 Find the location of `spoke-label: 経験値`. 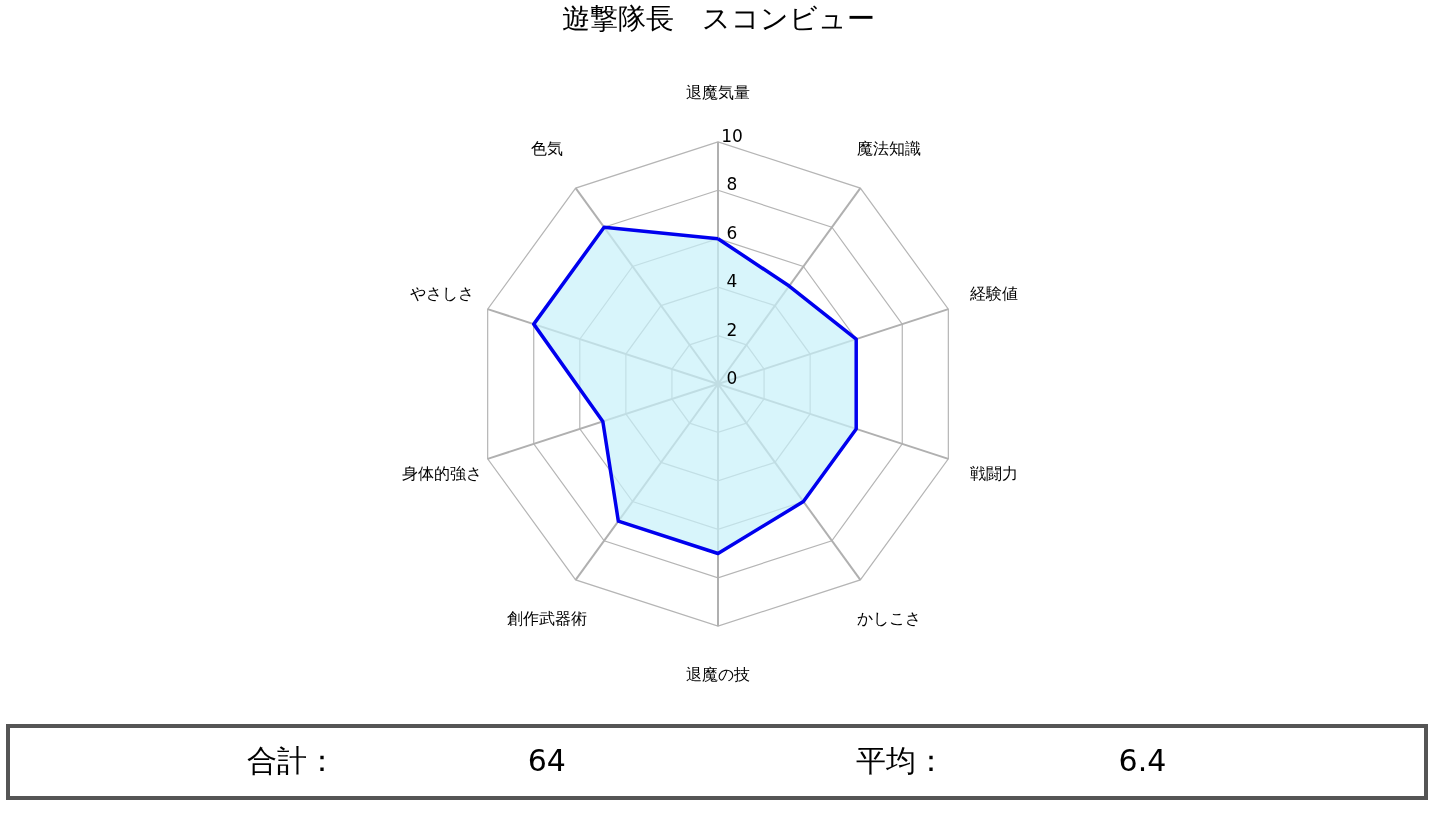

spoke-label: 経験値 is located at coordinates (994, 294).